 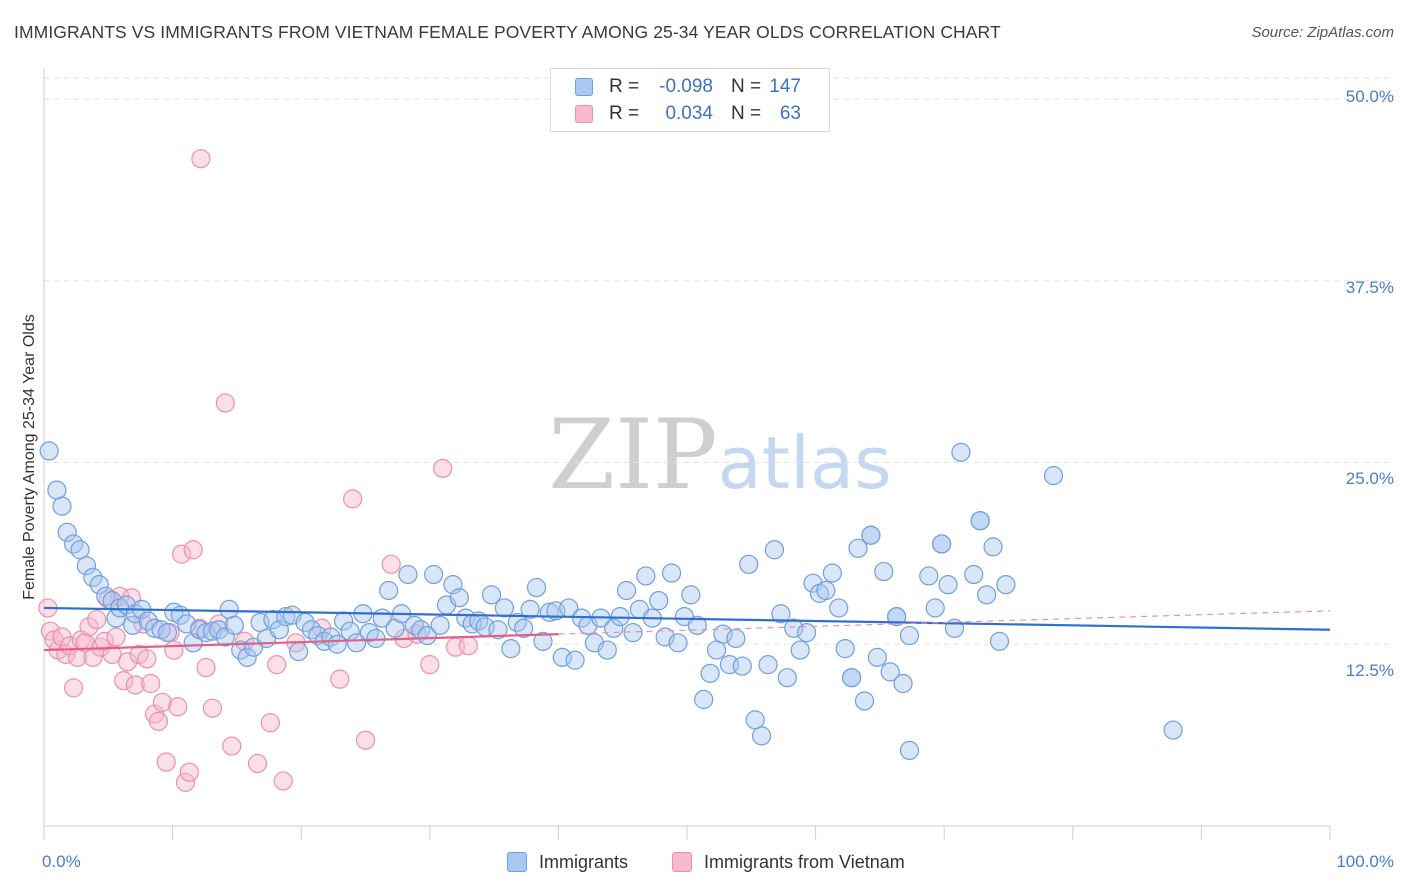 I want to click on vietnam-trend-line, so click(x=301, y=642).